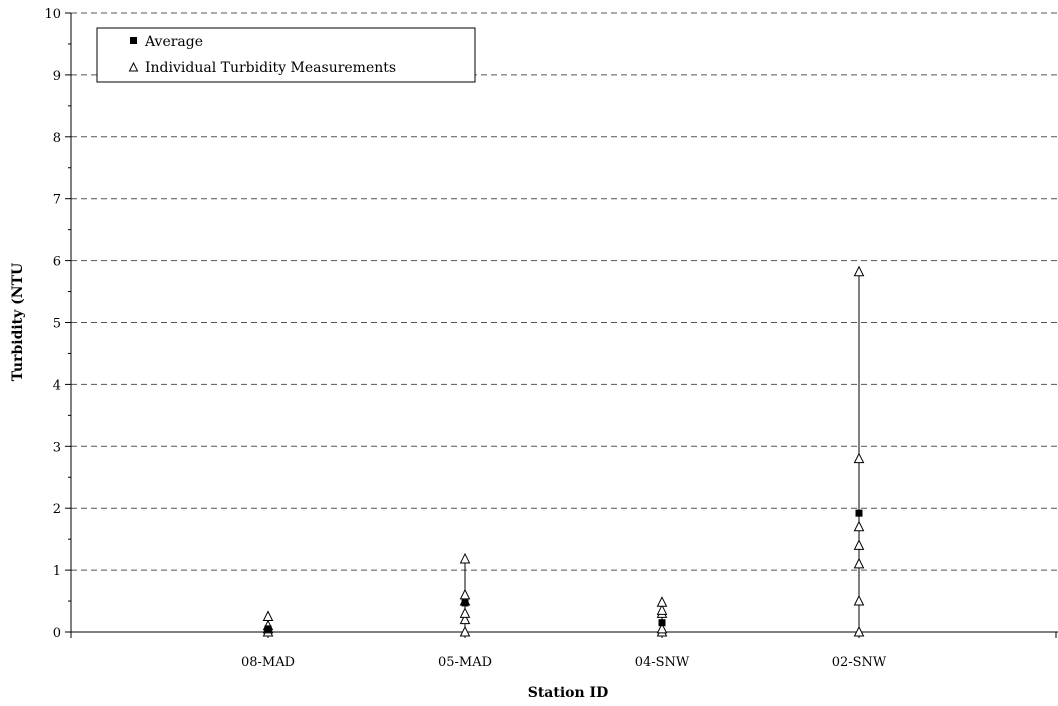 The height and width of the screenshot is (706, 1058). Describe the element at coordinates (57, 385) in the screenshot. I see `y-tick-label: 4` at that location.